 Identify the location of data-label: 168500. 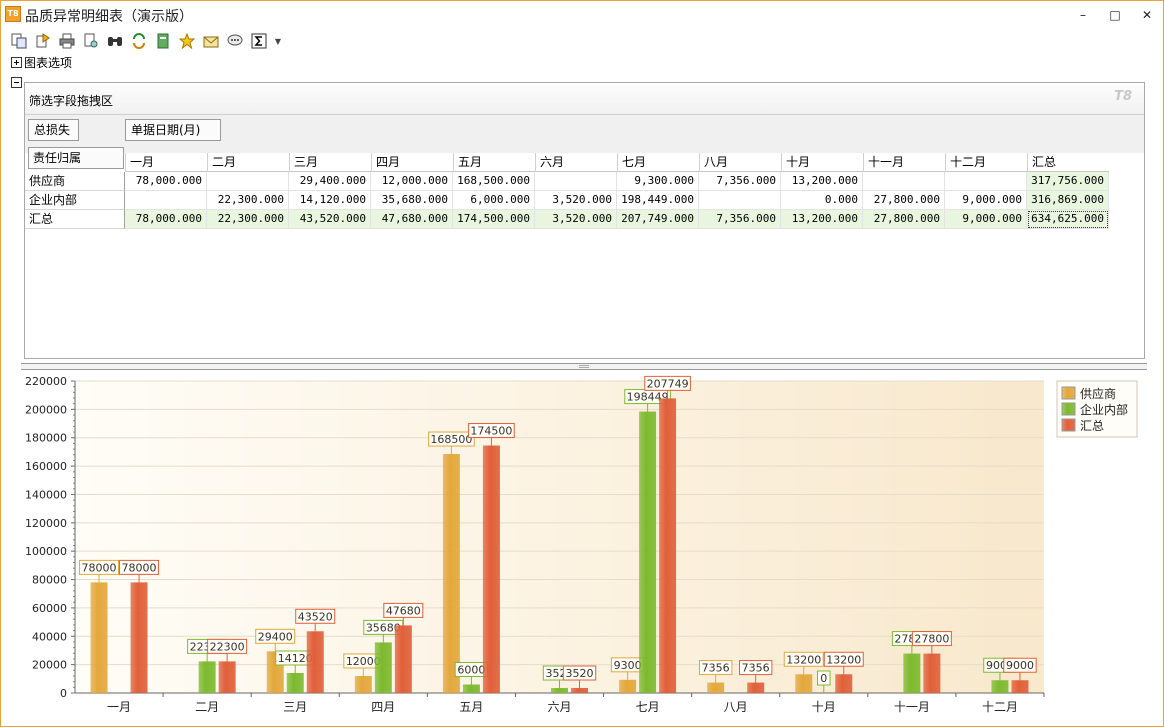
(451, 439).